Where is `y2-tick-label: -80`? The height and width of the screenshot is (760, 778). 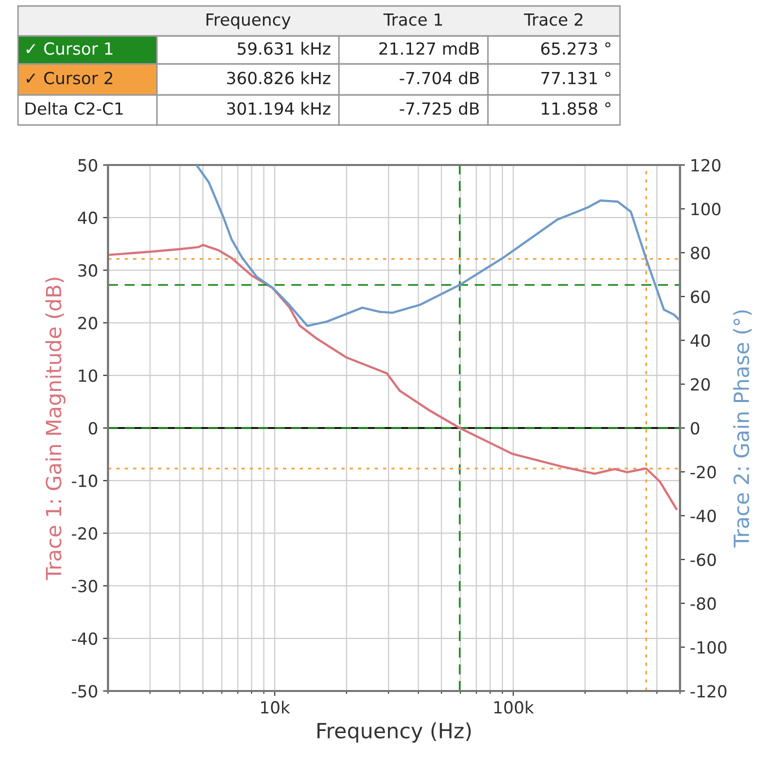 y2-tick-label: -80 is located at coordinates (703, 603).